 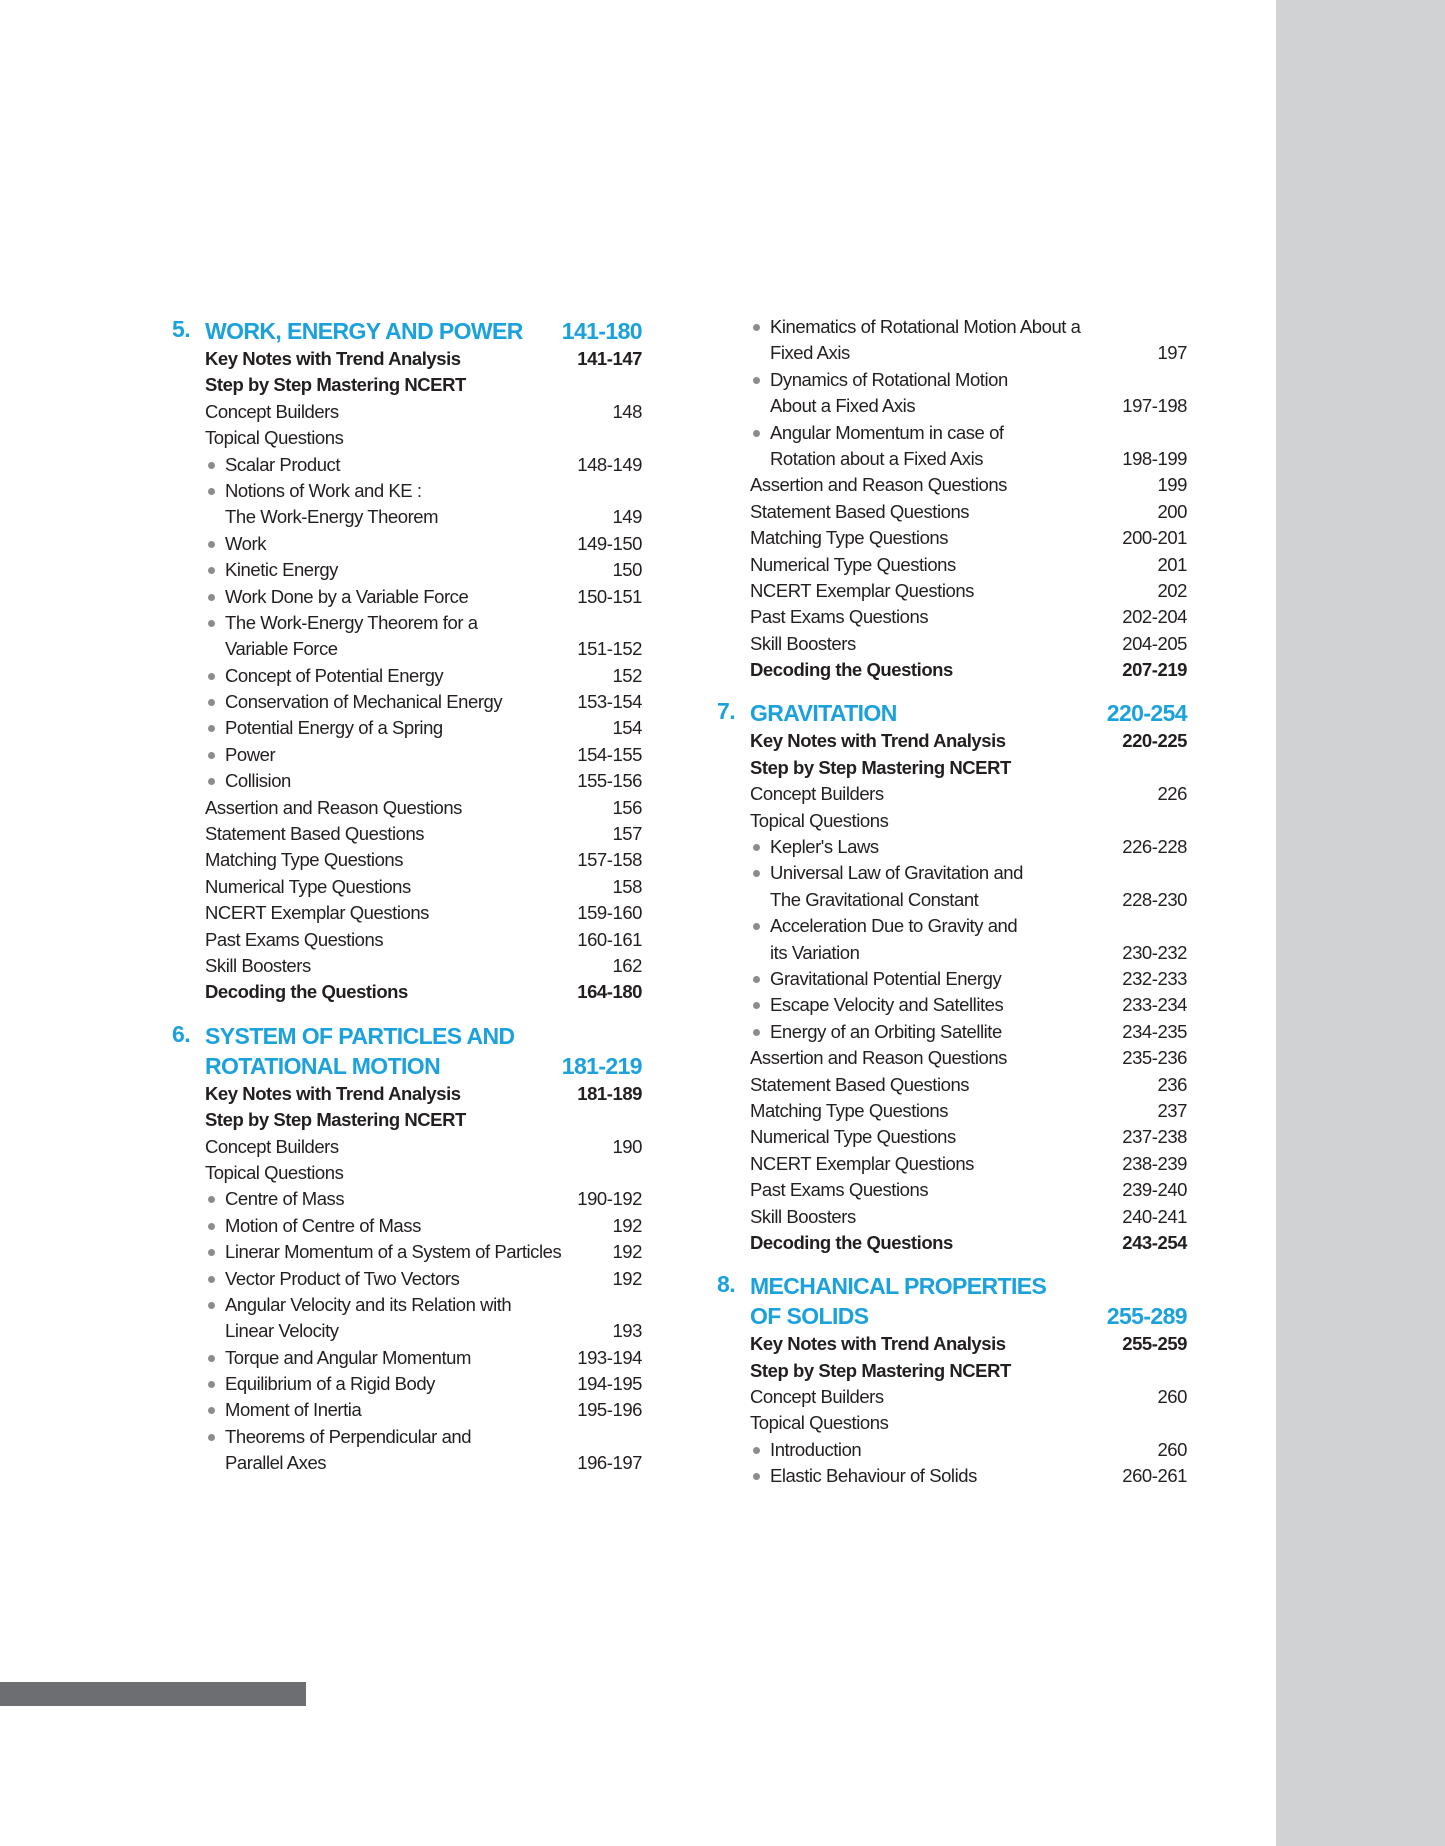 What do you see at coordinates (898, 1286) in the screenshot?
I see `chapter-title-line: MECHANICAL PROPERTIES` at bounding box center [898, 1286].